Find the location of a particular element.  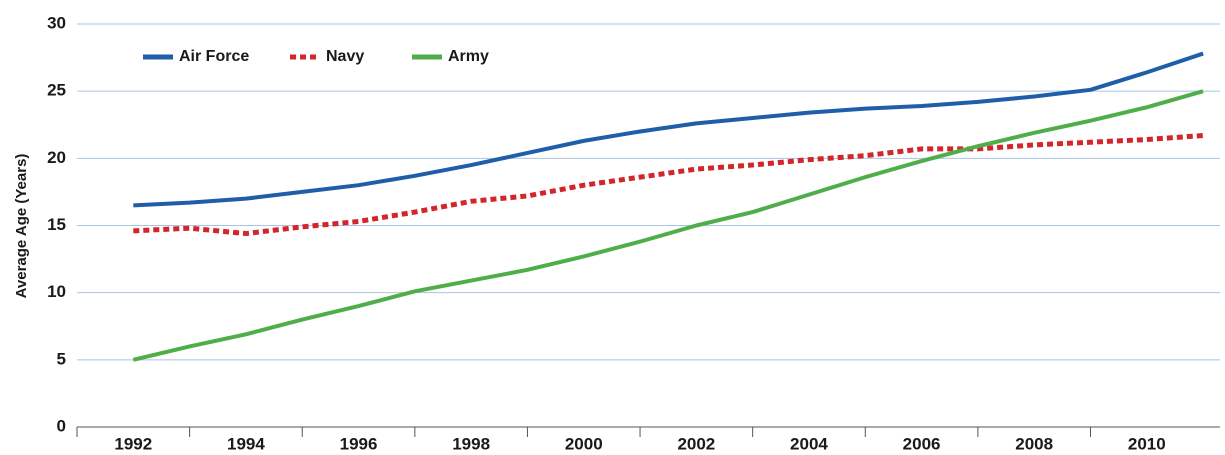

x-tick-label: 1992 is located at coordinates (133, 443).